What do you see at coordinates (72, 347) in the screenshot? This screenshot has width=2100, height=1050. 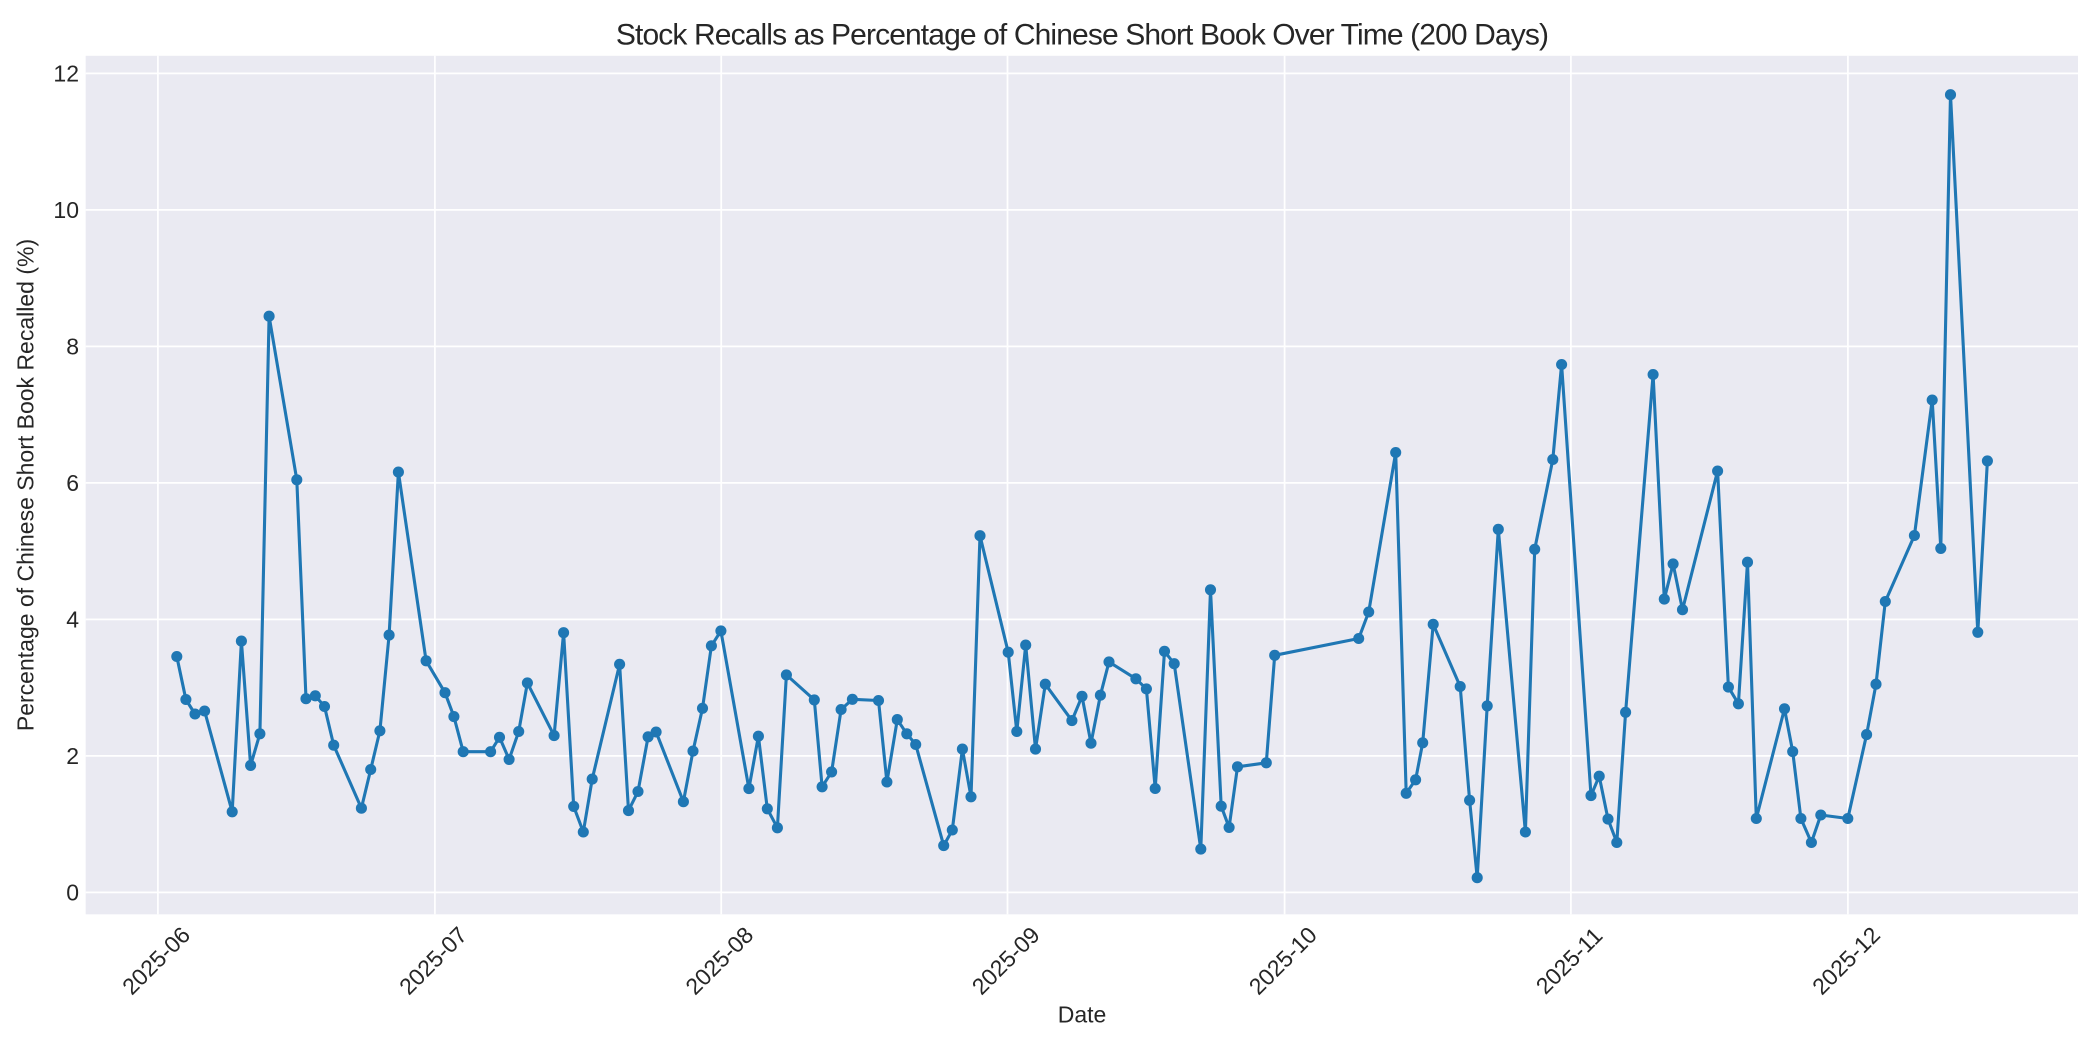 I see `svg-text: 8` at bounding box center [72, 347].